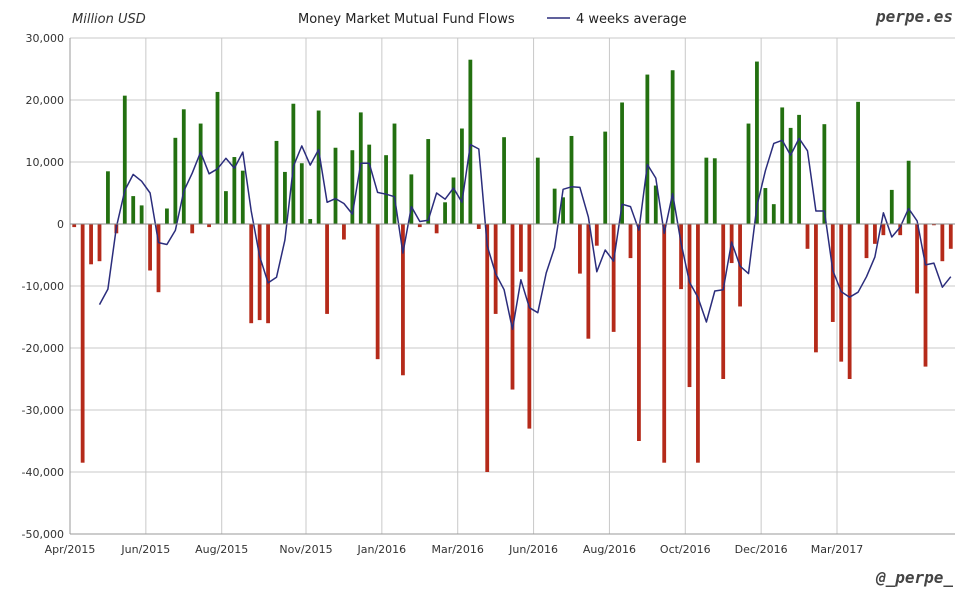  Describe the element at coordinates (43, 534) in the screenshot. I see `y-tick-label: -50,000` at that location.